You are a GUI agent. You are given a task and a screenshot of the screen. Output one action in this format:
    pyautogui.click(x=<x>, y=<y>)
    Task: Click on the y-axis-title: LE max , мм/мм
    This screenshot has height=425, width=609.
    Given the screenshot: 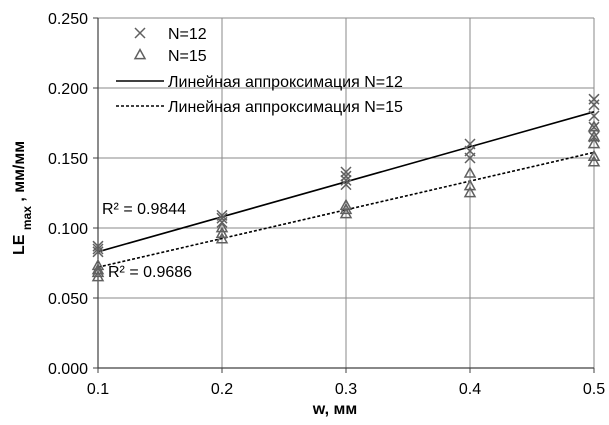 What is the action you would take?
    pyautogui.click(x=22, y=198)
    